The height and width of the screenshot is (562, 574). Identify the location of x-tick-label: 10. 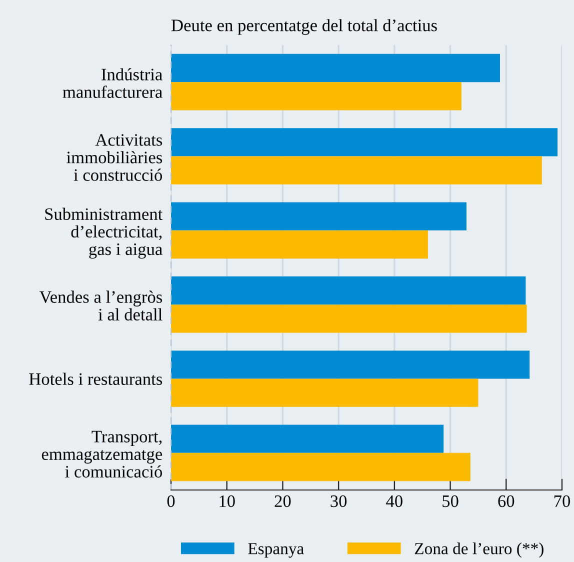
(227, 501).